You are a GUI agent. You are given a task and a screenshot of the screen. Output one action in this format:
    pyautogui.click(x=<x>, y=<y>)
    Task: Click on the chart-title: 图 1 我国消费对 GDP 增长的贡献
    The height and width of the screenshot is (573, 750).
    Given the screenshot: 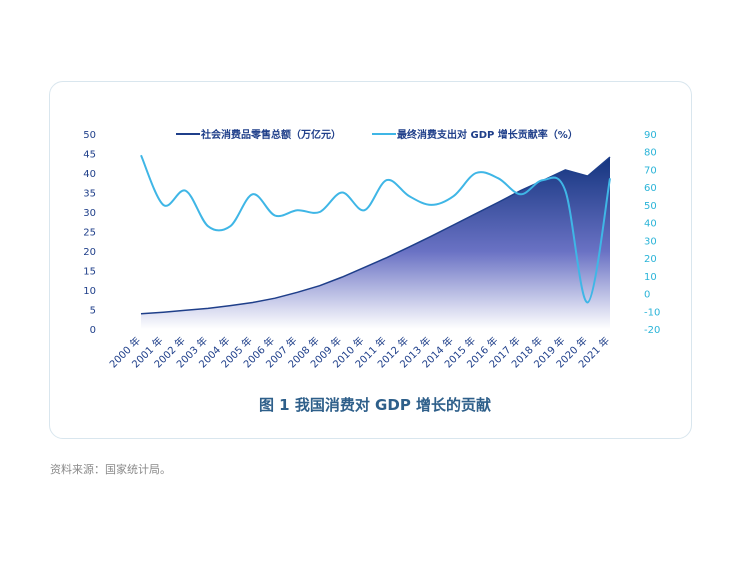 What is the action you would take?
    pyautogui.click(x=375, y=405)
    